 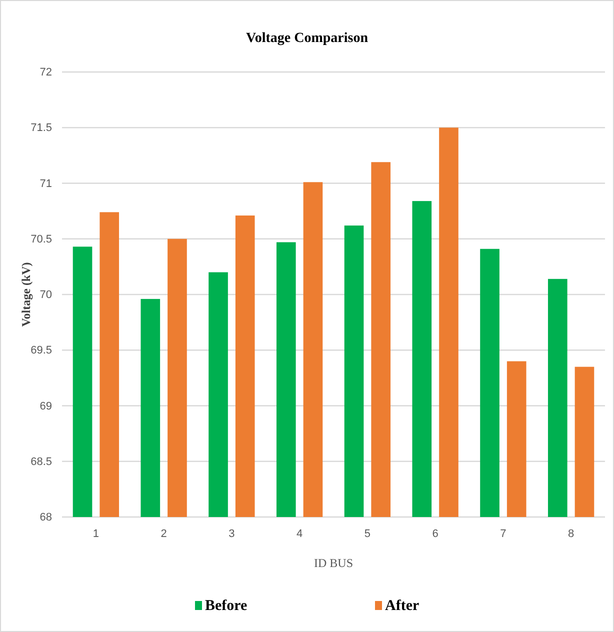 I want to click on y-tick-label: 69, so click(x=46, y=406).